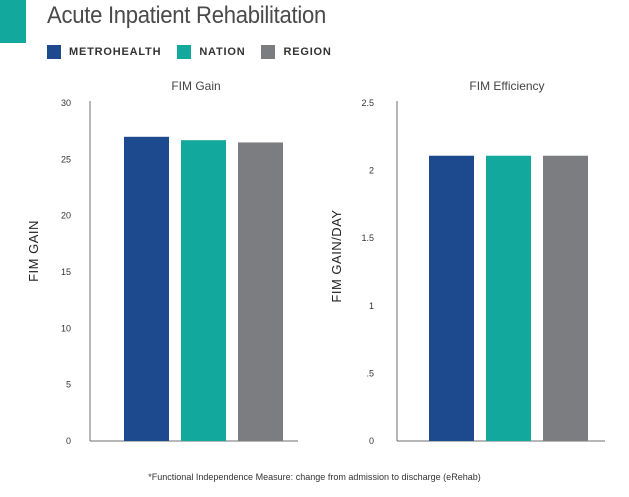 Image resolution: width=629 pixels, height=497 pixels. What do you see at coordinates (371, 171) in the screenshot?
I see `fim-efficiency-tick-label-4: 2` at bounding box center [371, 171].